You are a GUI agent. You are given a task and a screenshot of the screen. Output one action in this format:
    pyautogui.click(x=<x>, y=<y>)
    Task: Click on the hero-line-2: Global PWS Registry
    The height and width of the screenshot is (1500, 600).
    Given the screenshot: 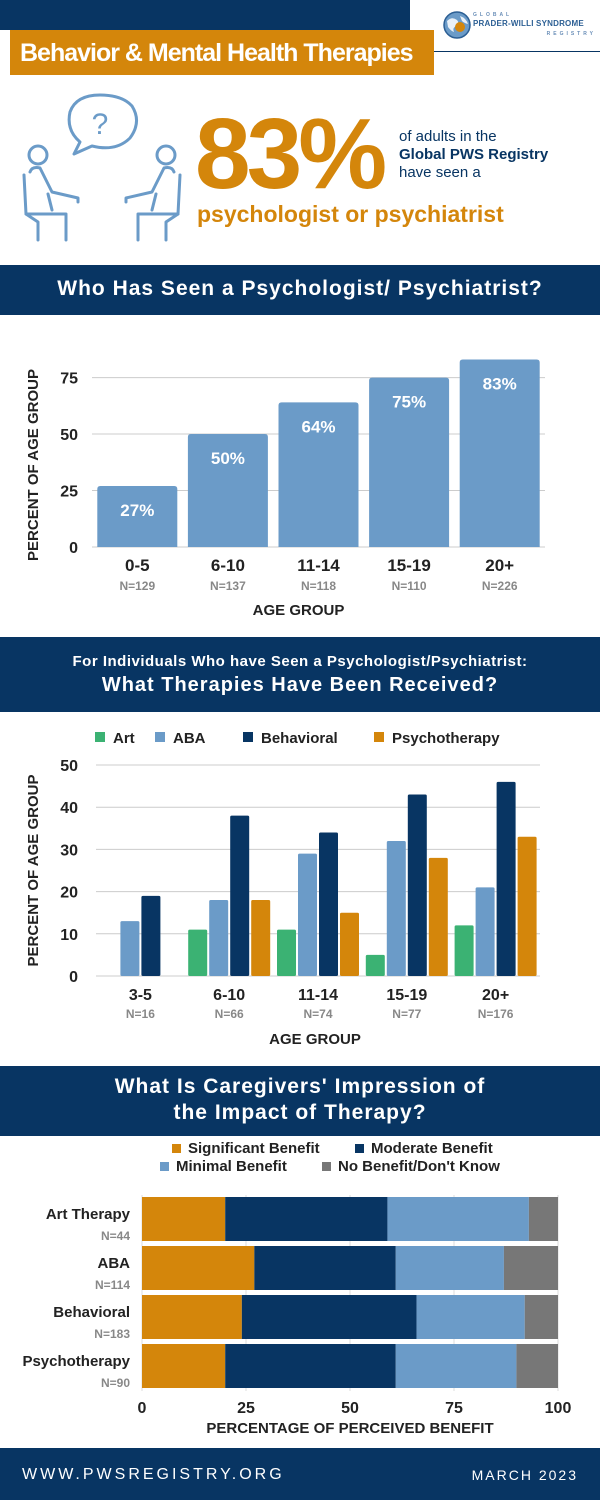 What is the action you would take?
    pyautogui.click(x=474, y=154)
    